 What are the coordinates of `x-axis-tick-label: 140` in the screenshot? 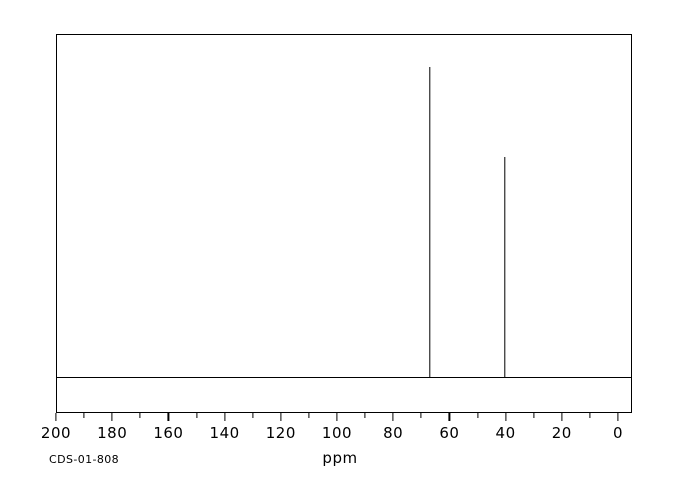 It's located at (224, 433).